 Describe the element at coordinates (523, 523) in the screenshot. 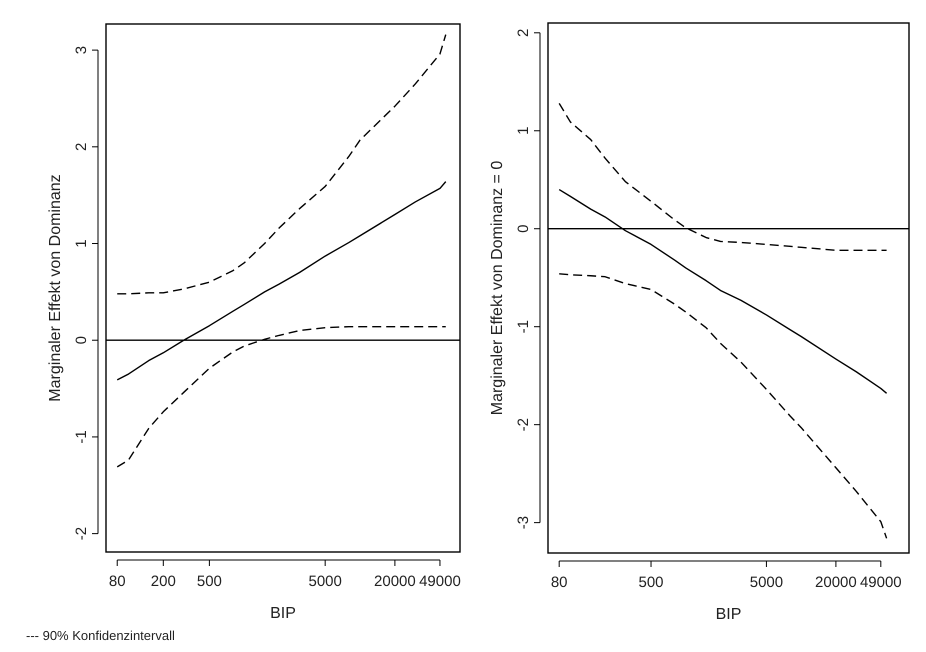

I see `y-tick-label: -3` at that location.